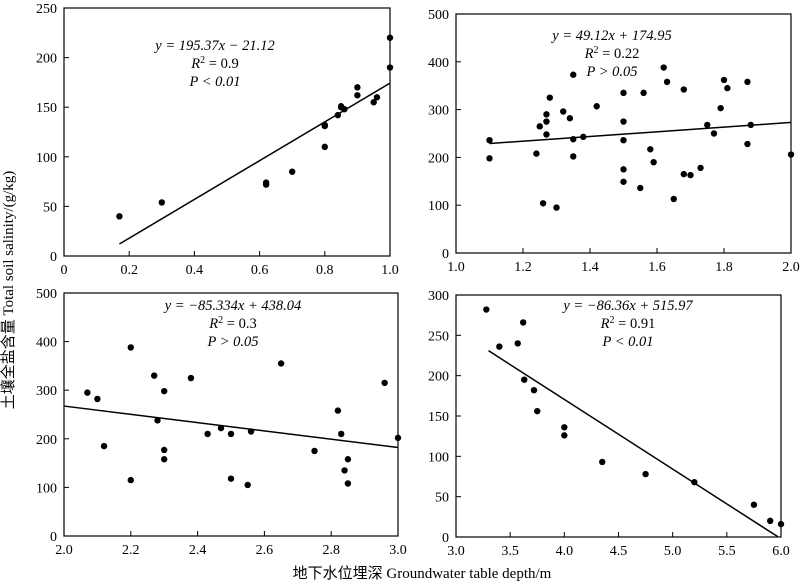  Describe the element at coordinates (390, 270) in the screenshot. I see `x-tick-label: 1.0` at that location.